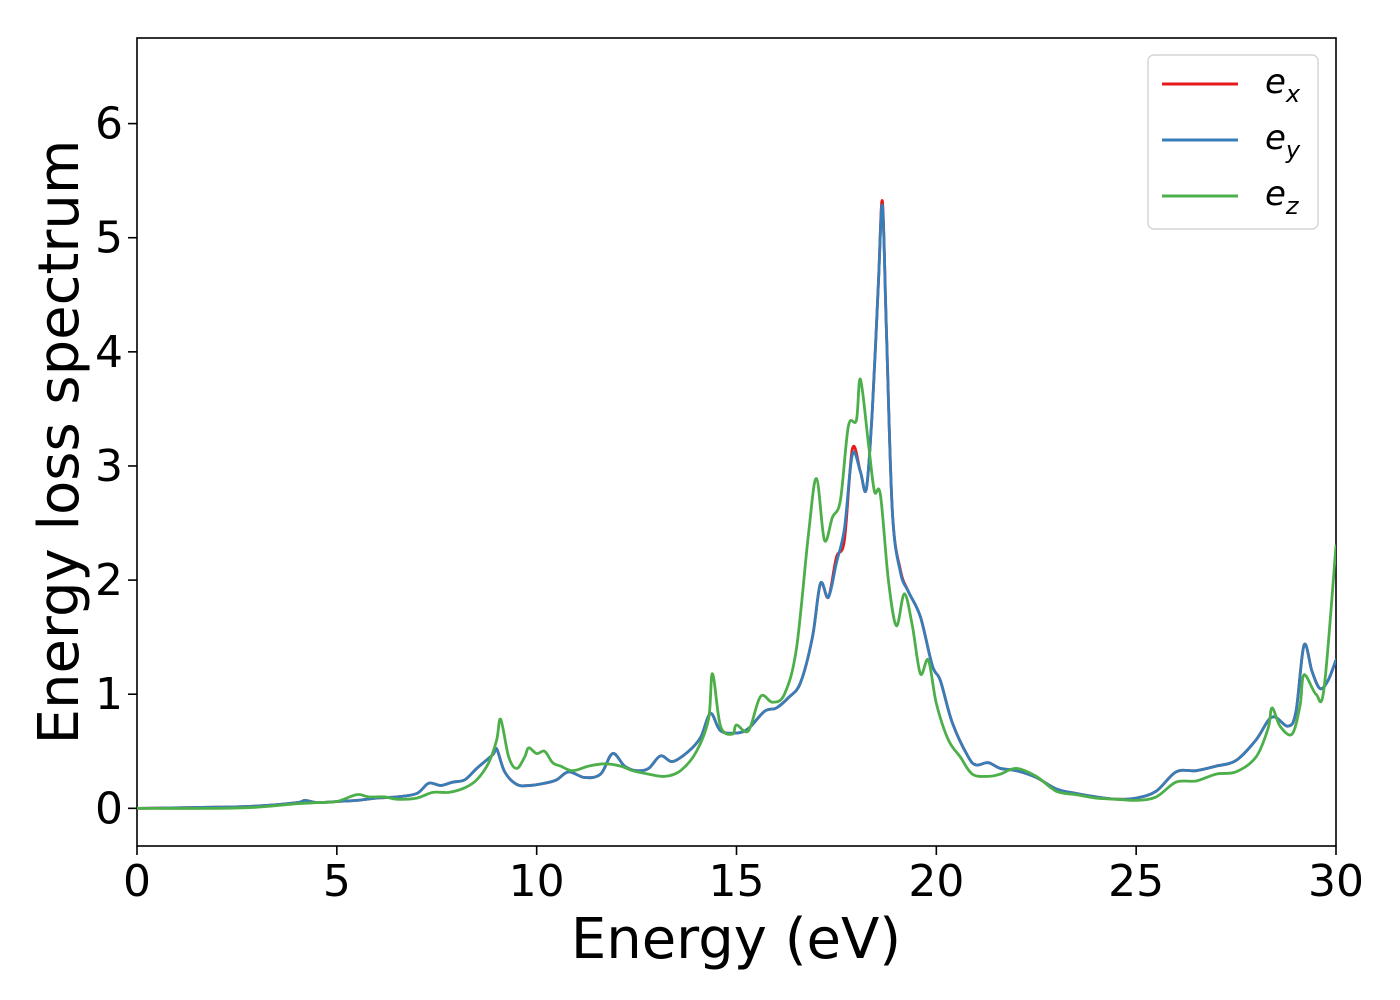 The height and width of the screenshot is (1000, 1400). What do you see at coordinates (109, 352) in the screenshot?
I see `y-tick-label: 4` at bounding box center [109, 352].